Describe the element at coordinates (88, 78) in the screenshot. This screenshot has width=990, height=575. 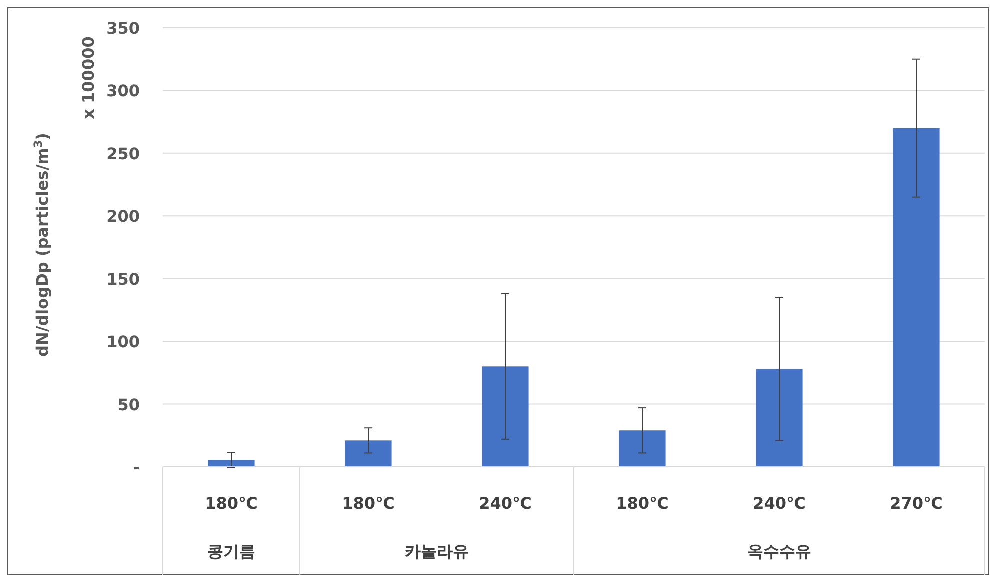
I see `text: x 100000` at that location.